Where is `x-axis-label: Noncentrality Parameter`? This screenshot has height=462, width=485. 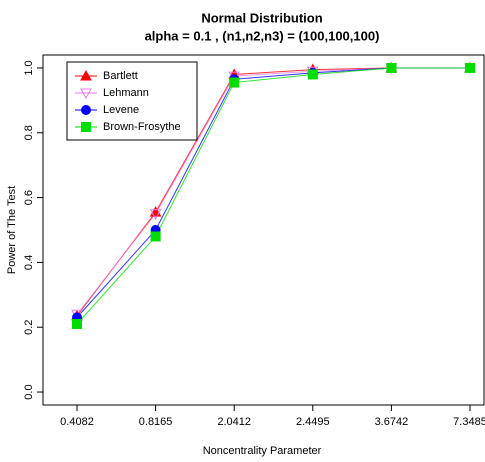
x-axis-label: Noncentrality Parameter is located at coordinates (262, 451).